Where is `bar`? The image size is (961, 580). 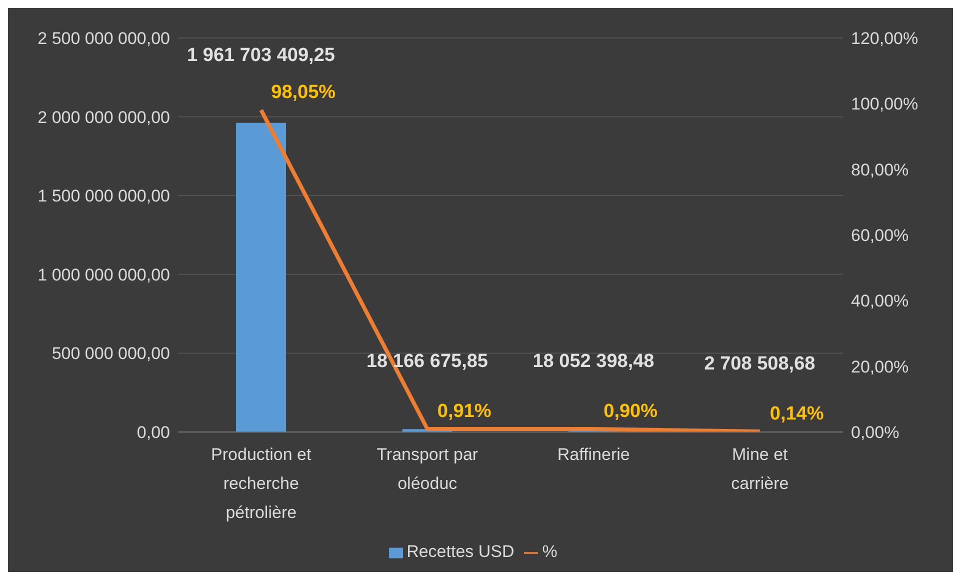 bar is located at coordinates (261, 277).